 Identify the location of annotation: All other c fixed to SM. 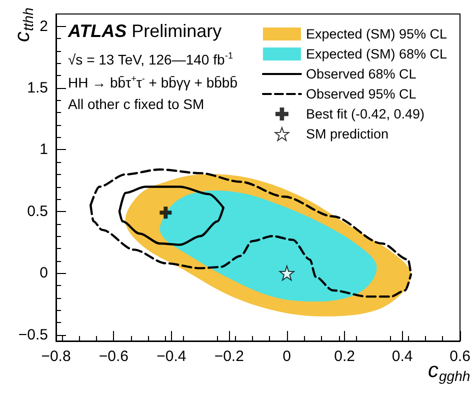
(136, 104).